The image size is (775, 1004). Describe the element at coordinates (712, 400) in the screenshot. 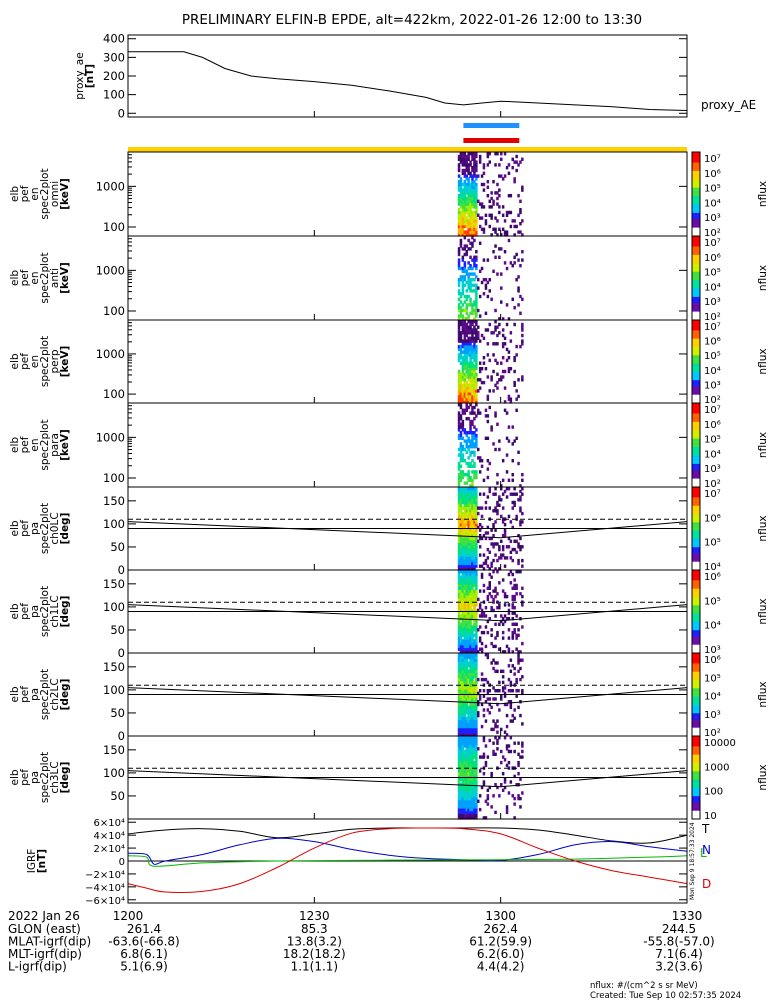

I see `colorbar-tick-label: 10²` at that location.